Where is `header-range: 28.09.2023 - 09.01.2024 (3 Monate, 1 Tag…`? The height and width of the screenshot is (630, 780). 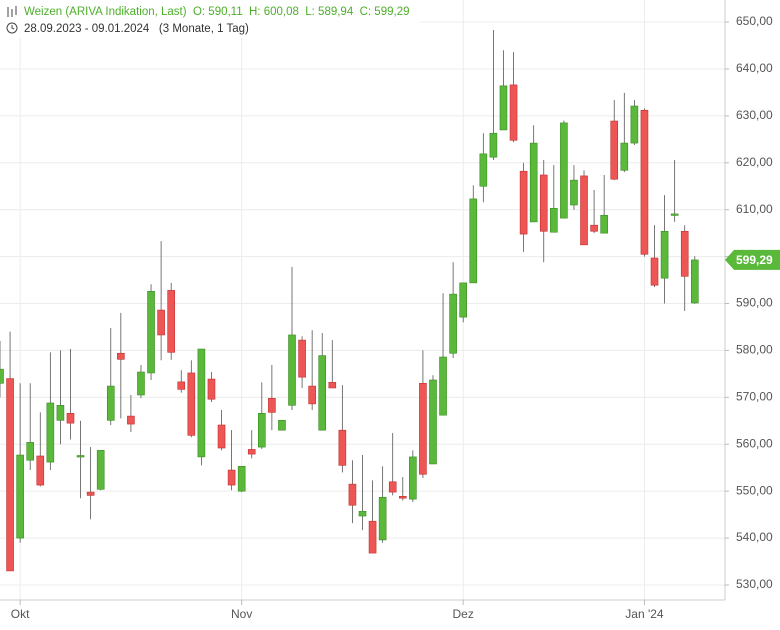
header-range: 28.09.2023 - 09.01.2024 (3 Monate, 1 Tag… is located at coordinates (136, 29).